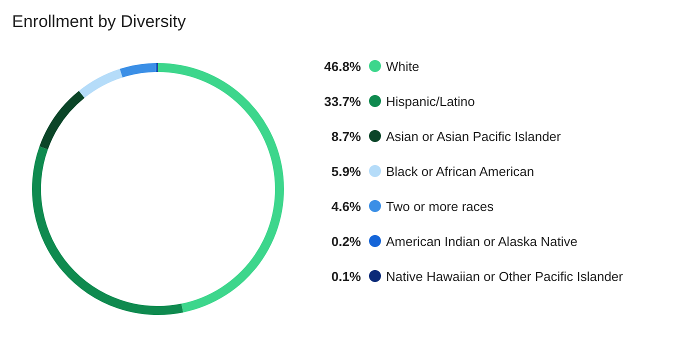 The width and height of the screenshot is (690, 350). I want to click on legend-label: Asian or Asian Pacific Islander, so click(474, 136).